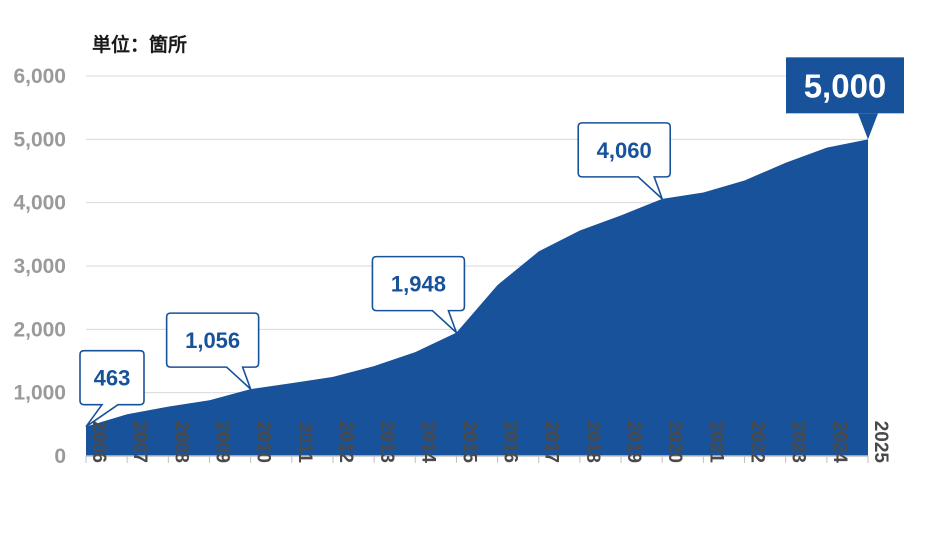 The width and height of the screenshot is (935, 560). I want to click on y-tick-label: 0, so click(60, 456).